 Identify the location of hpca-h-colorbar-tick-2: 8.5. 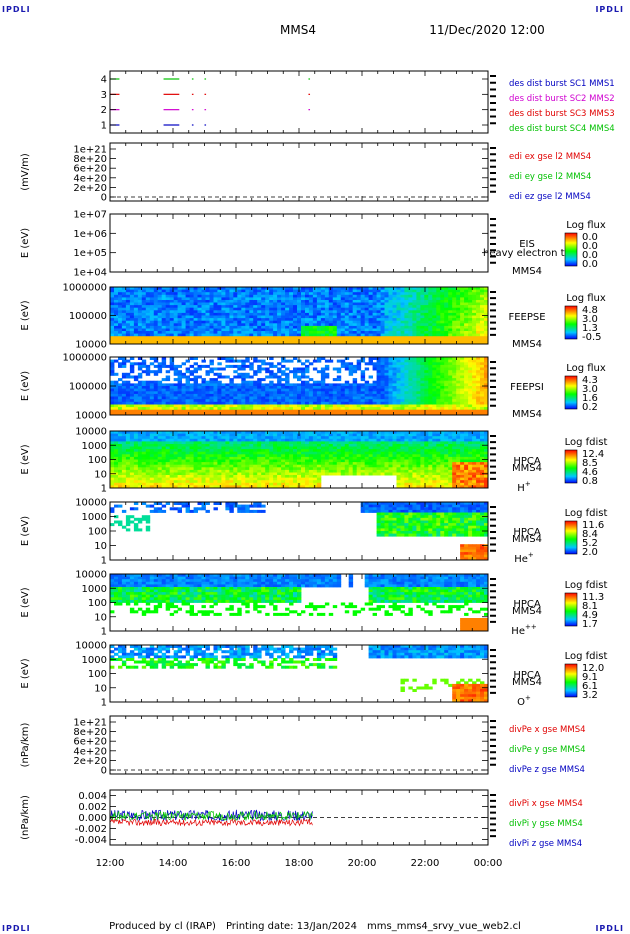
(590, 463).